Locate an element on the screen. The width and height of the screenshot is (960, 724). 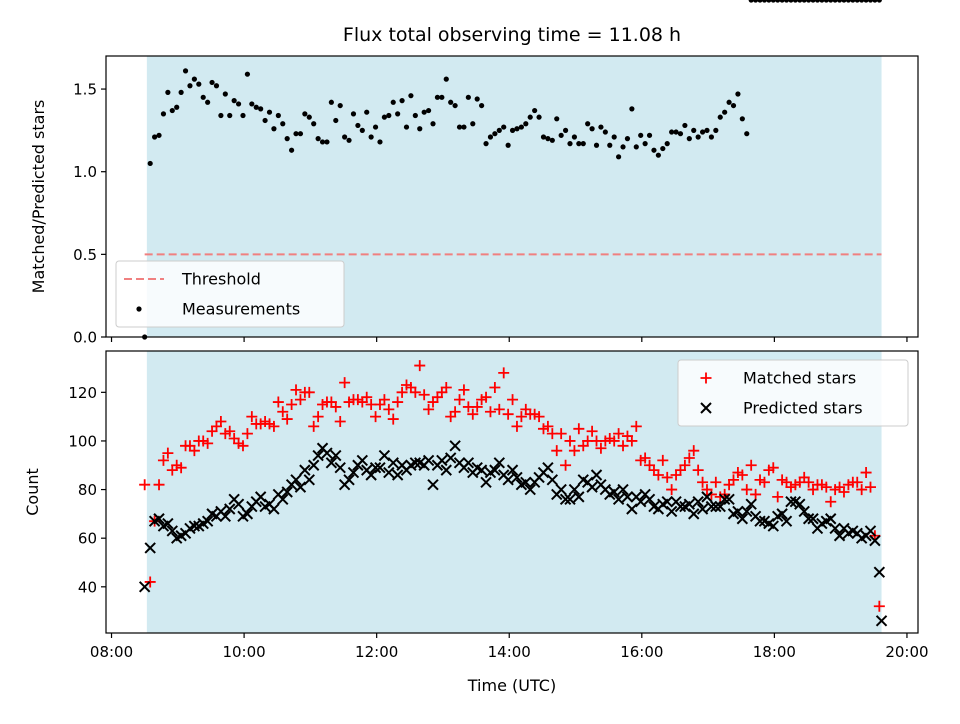
legend-box is located at coordinates (793, 393).